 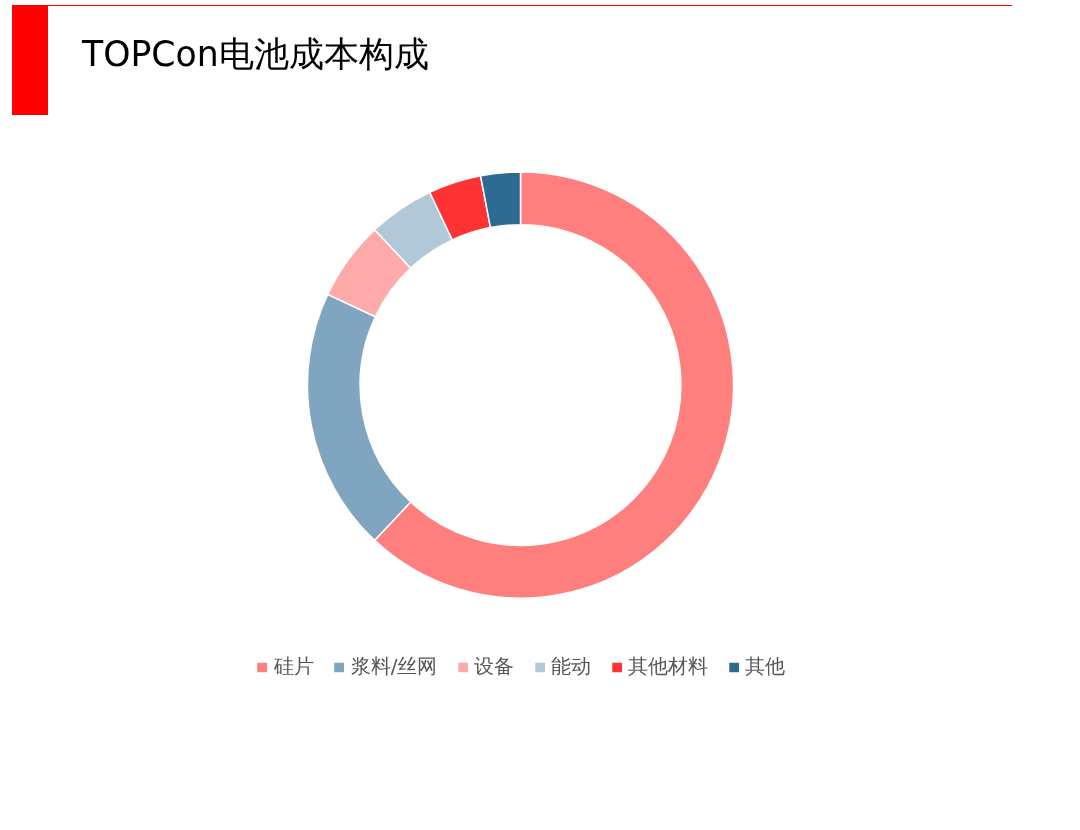 What do you see at coordinates (765, 666) in the screenshot?
I see `legend-label: 其他` at bounding box center [765, 666].